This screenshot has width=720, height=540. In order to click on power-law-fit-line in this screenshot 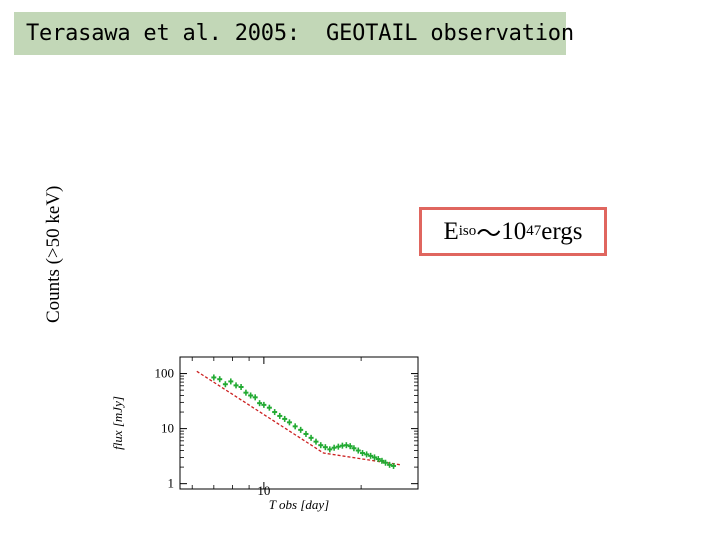, I will do `click(298, 418)`.